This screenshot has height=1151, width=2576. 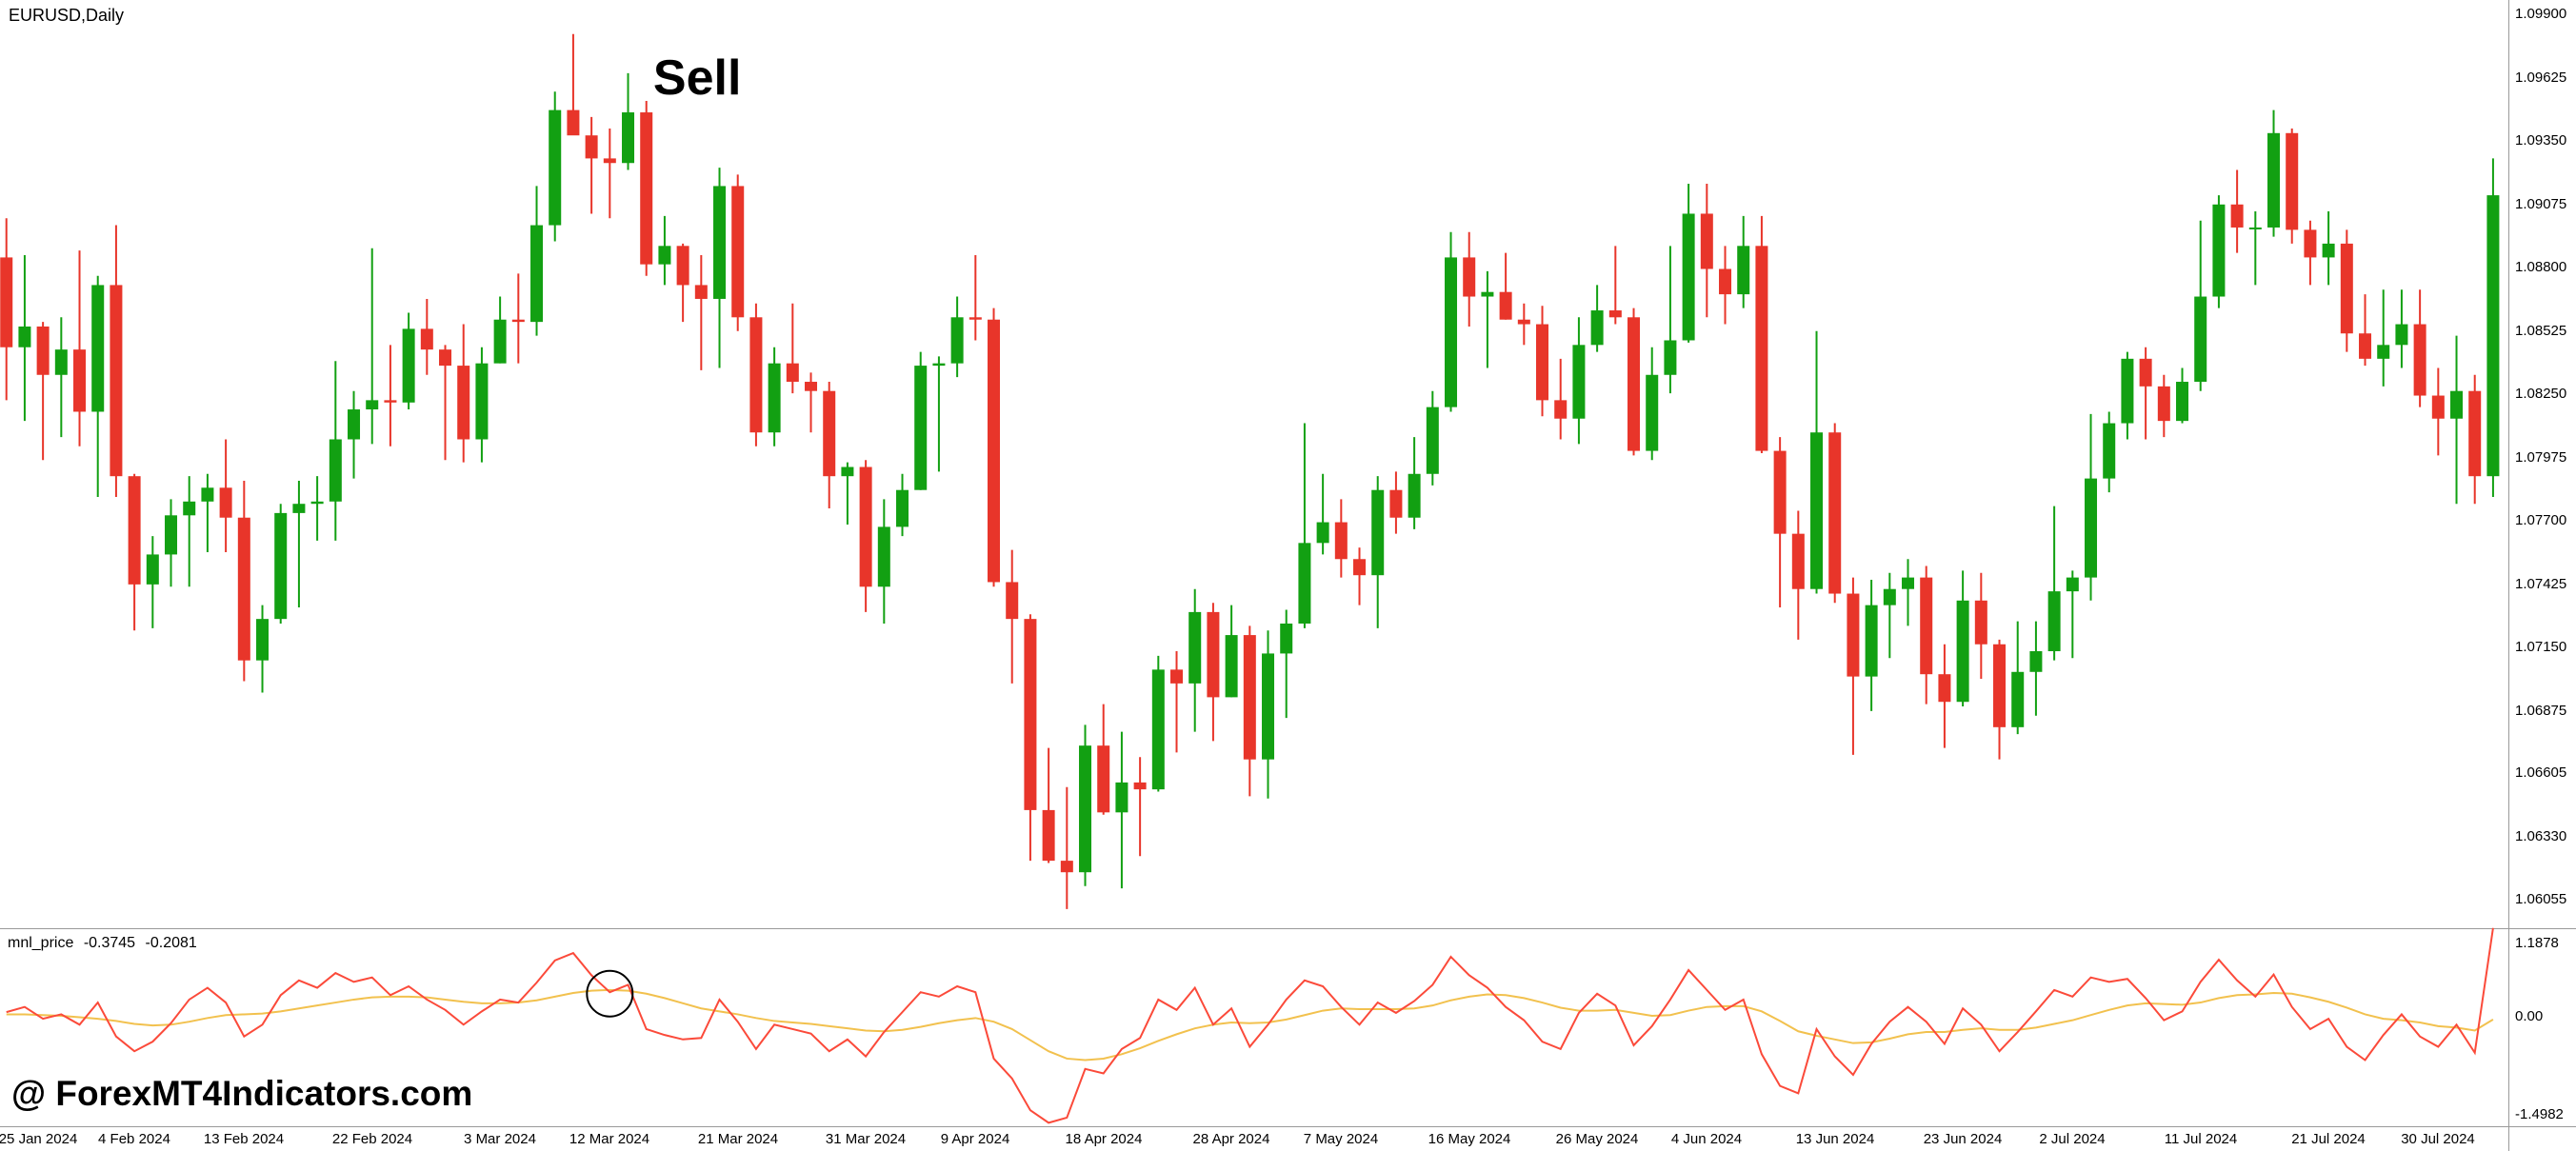 What do you see at coordinates (2529, 1016) in the screenshot?
I see `indicator-axis-label: 0.00` at bounding box center [2529, 1016].